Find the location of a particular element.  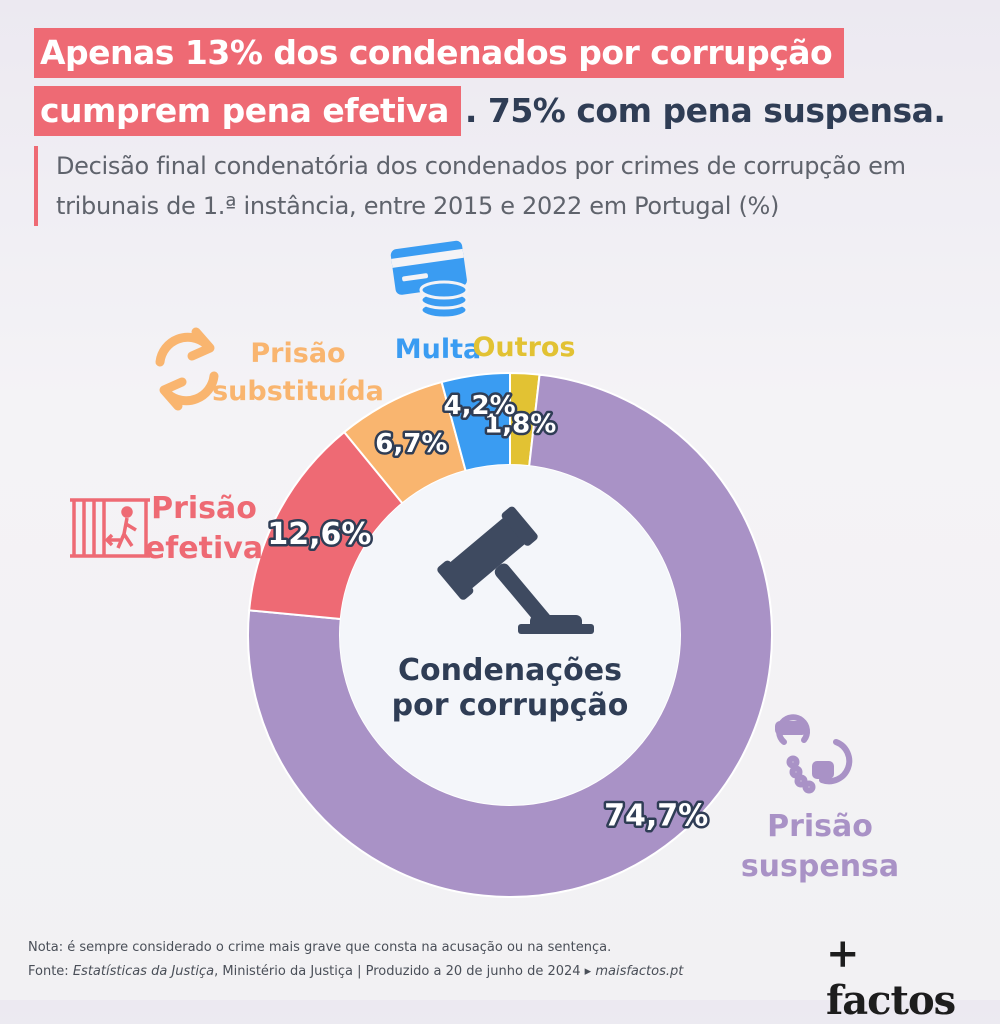

headline-line-1: Apenas 13% dos condenados por corrupção is located at coordinates (504, 55).